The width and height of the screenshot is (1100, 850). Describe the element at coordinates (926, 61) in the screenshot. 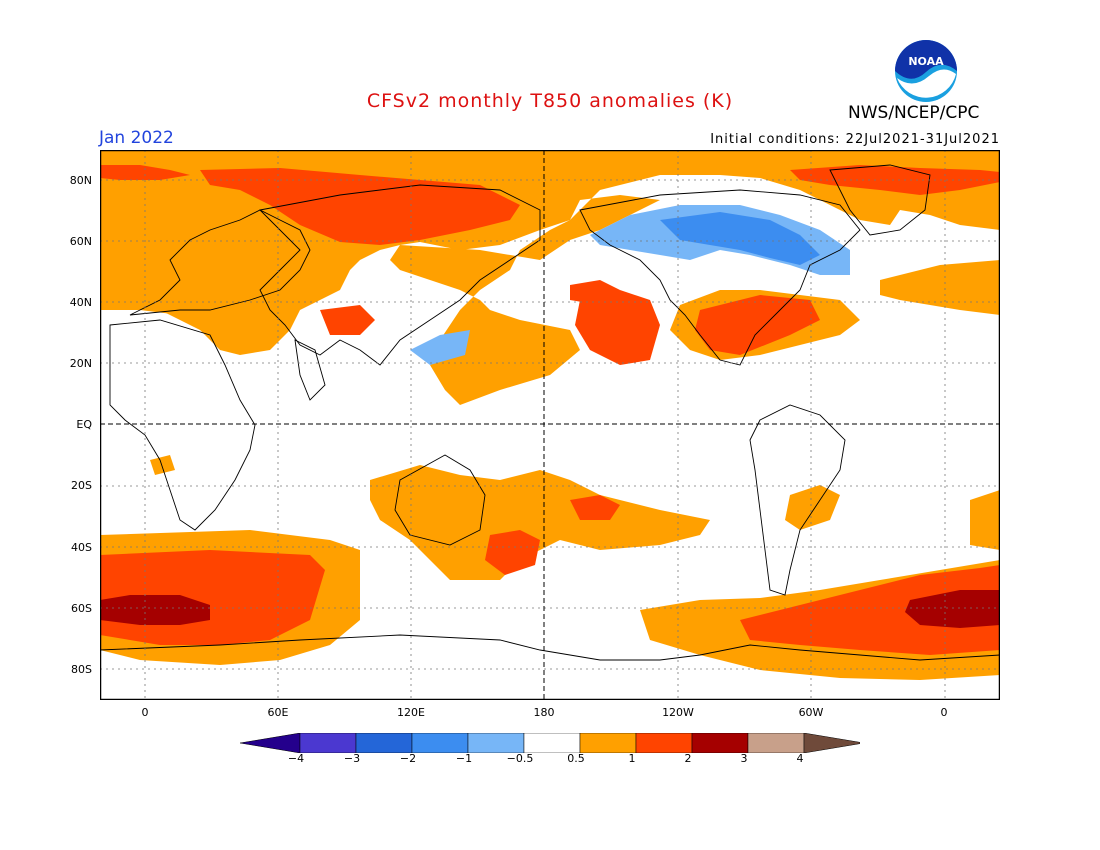

I see `svg-text: NOAA` at that location.